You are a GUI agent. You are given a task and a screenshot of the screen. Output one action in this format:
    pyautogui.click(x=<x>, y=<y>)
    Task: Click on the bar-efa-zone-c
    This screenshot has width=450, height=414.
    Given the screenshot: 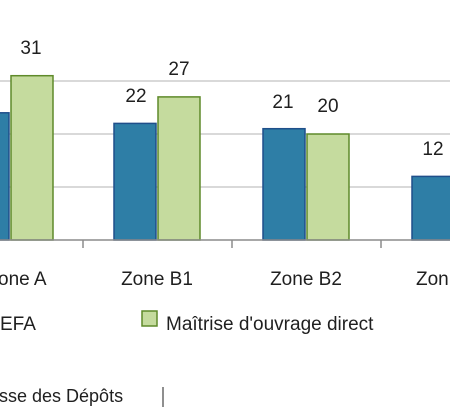 What is the action you would take?
    pyautogui.click(x=430, y=208)
    